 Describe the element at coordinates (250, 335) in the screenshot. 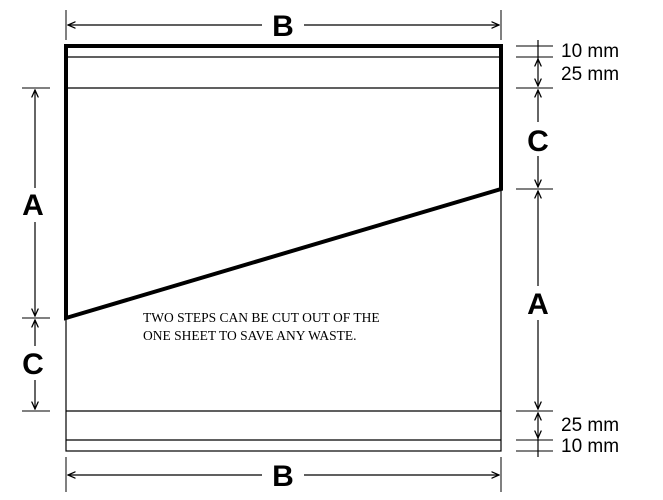

I see `note-line-2: ONE SHEET TO SAVE ANY WASTE.` at that location.